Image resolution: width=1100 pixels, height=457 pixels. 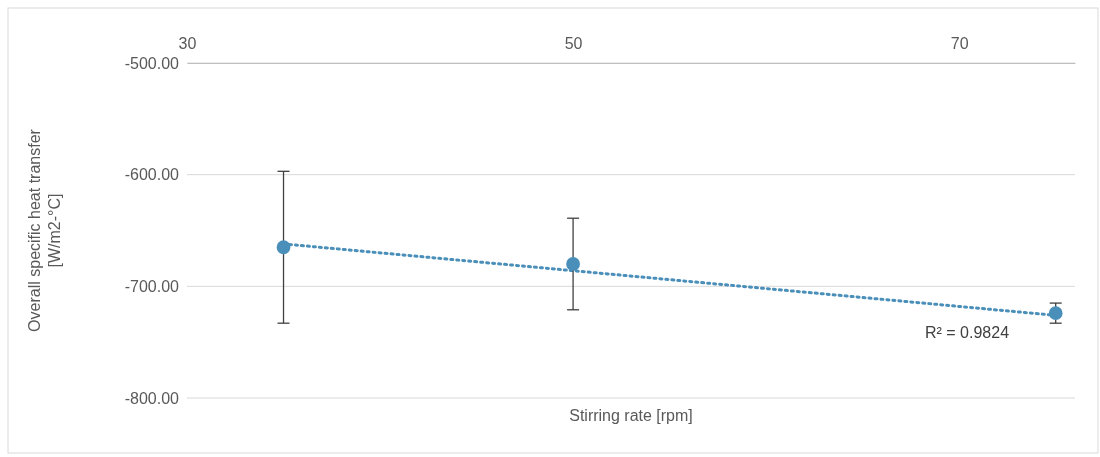 I want to click on annotation: R² = 0.9824, so click(x=967, y=332).